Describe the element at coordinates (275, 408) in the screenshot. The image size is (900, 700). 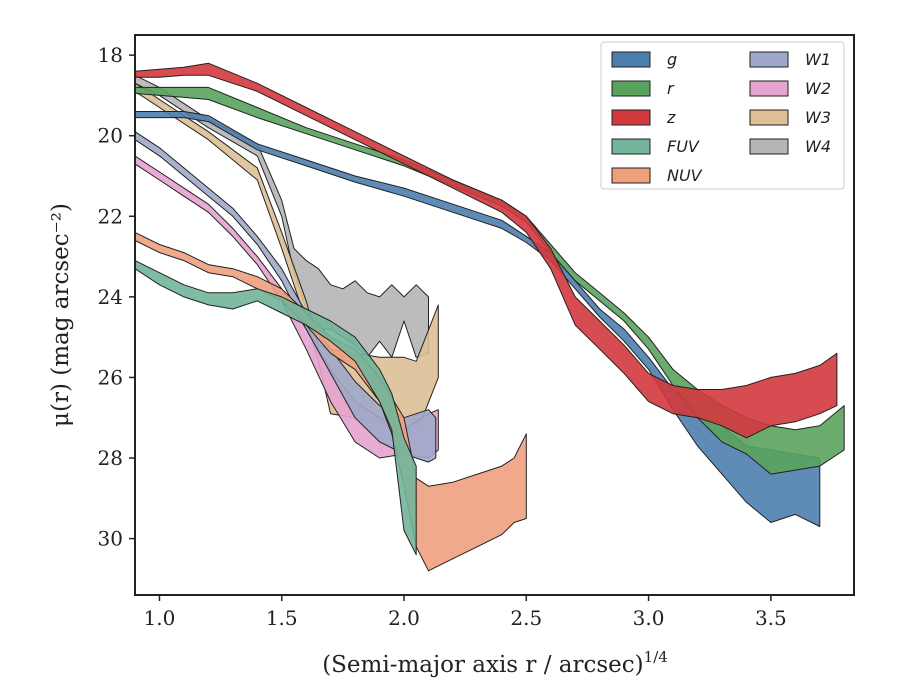
I see `band-fuv` at that location.